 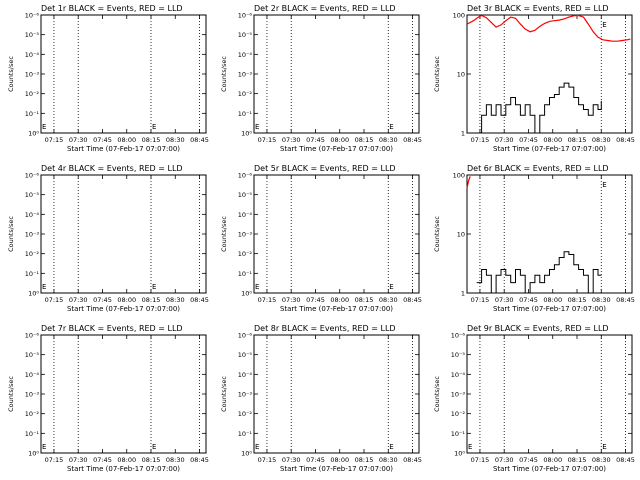 I want to click on panel-title: Det 5r BLACK = Events, RED = LLD, so click(x=325, y=168).